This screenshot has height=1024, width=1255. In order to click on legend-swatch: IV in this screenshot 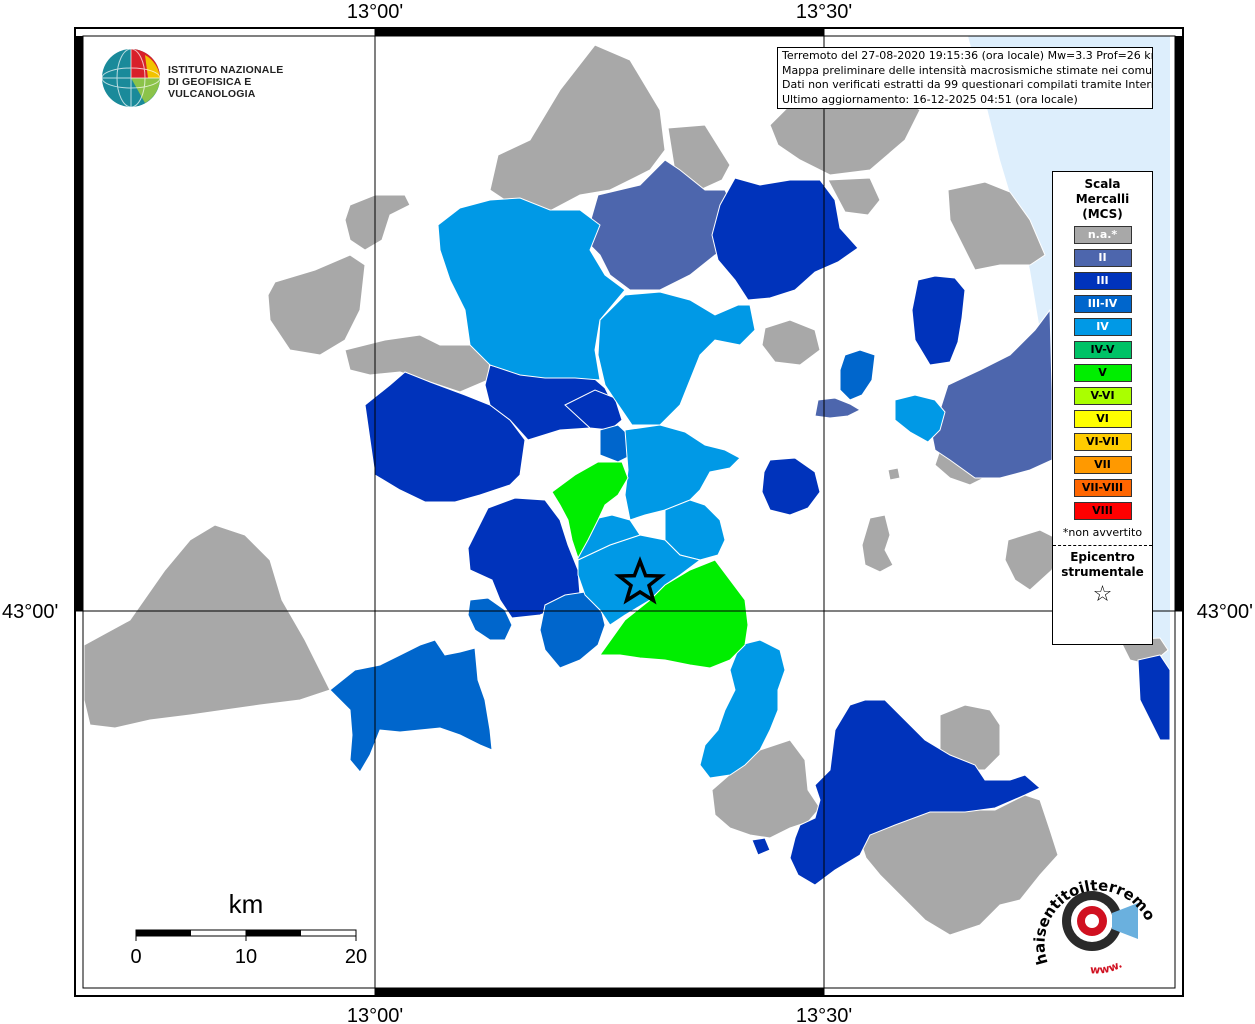, I will do `click(1102, 327)`.